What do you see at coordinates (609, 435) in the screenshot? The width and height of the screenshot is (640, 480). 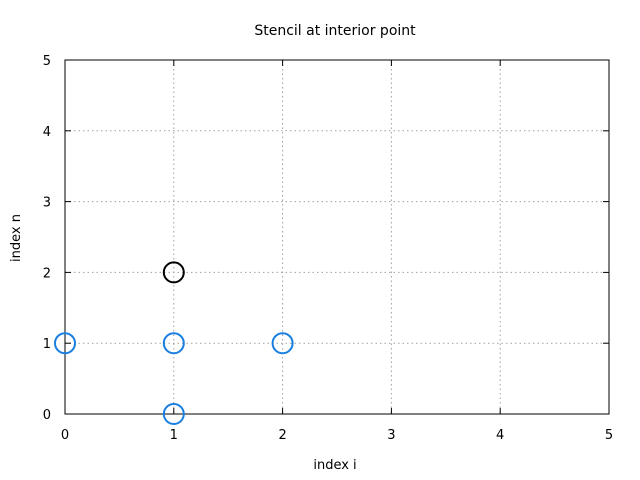 I see `x-tick-label: 5` at bounding box center [609, 435].